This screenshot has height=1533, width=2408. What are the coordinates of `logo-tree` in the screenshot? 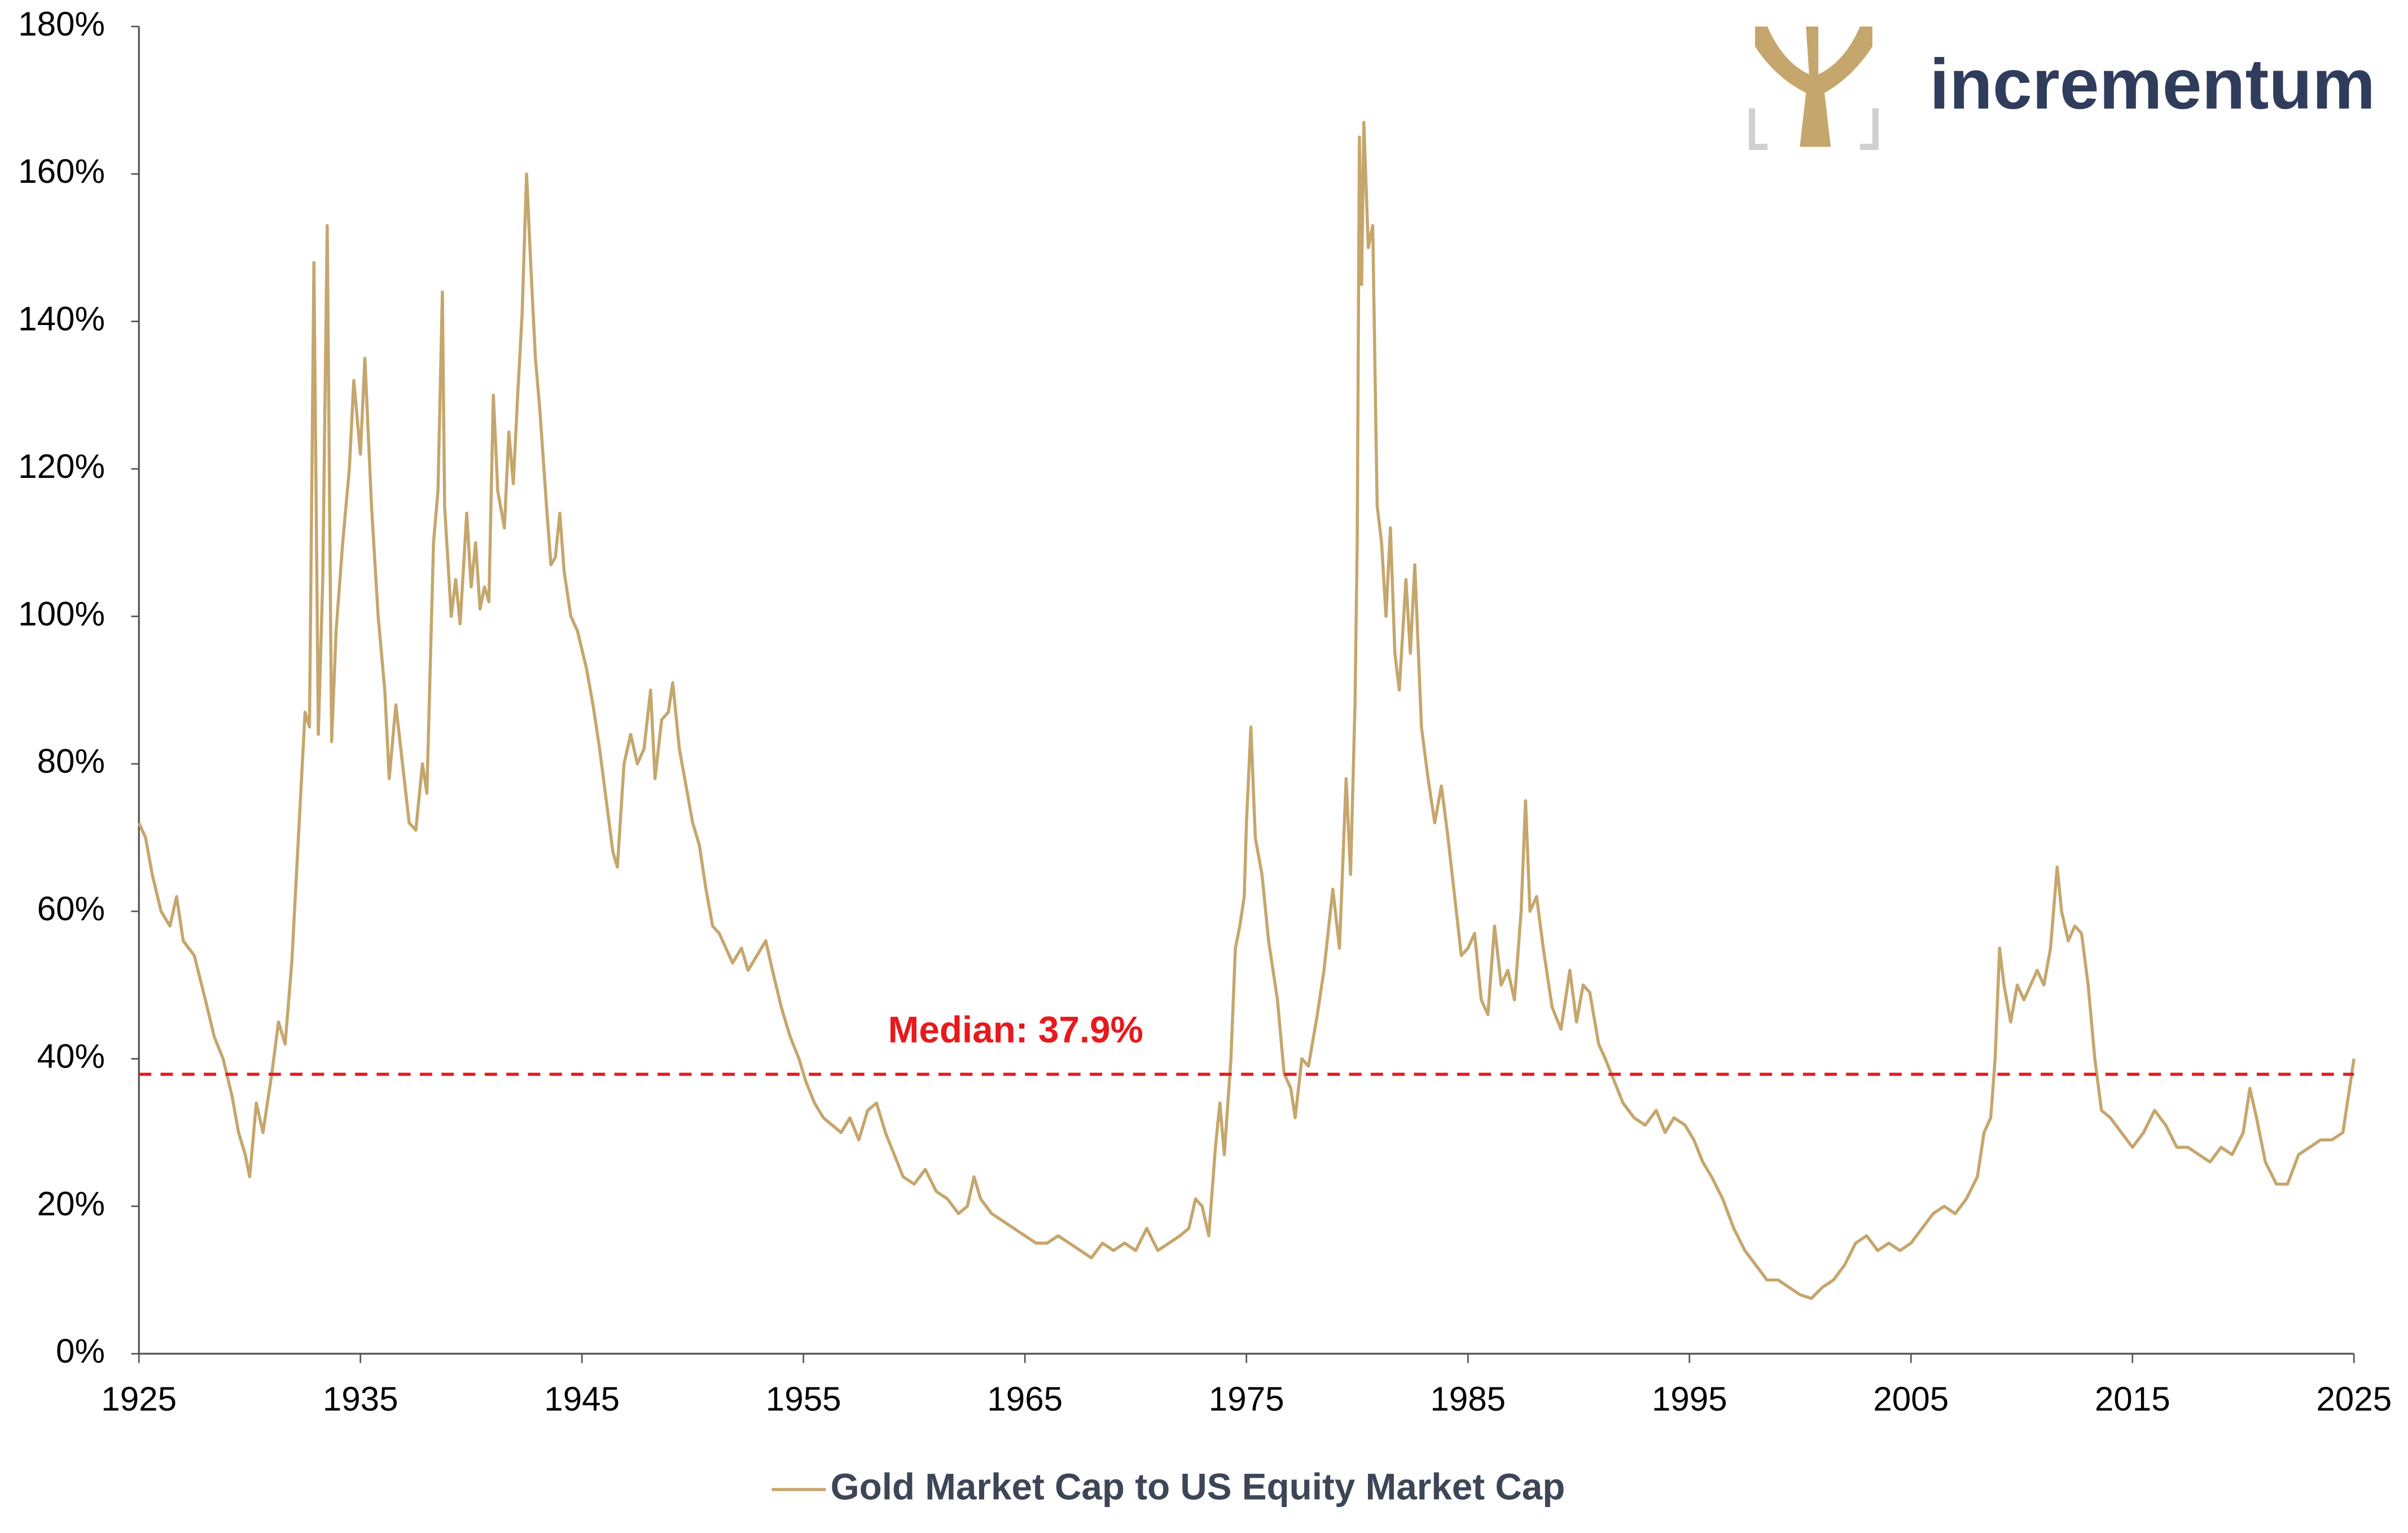 It's located at (1814, 86).